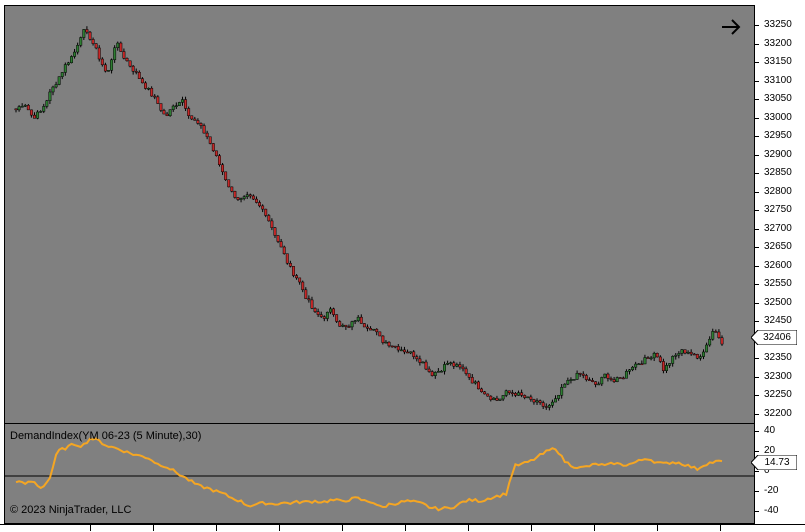 This screenshot has width=805, height=532. What do you see at coordinates (778, 246) in the screenshot?
I see `price-tick-label: 32650` at bounding box center [778, 246].